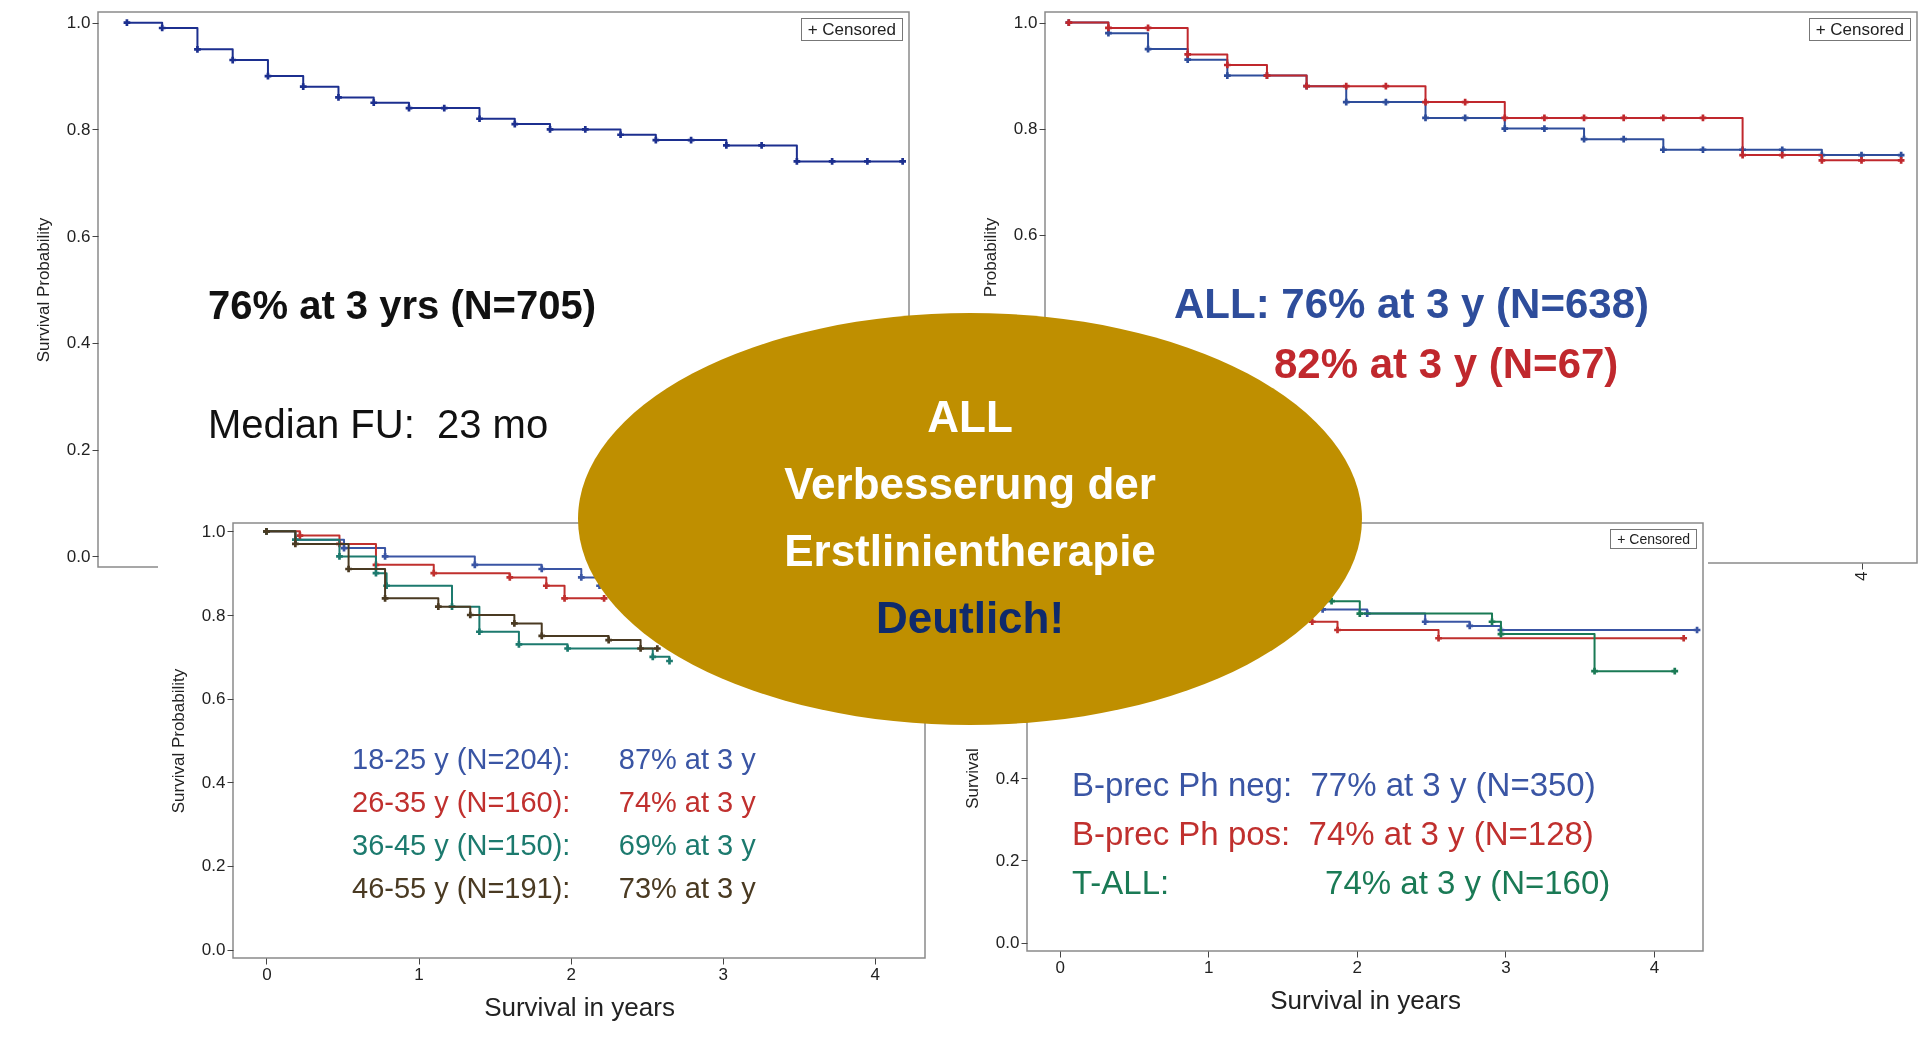 This screenshot has width=1921, height=1038. Describe the element at coordinates (554, 845) in the screenshot. I see `text: 36-45 y (N=150): 69% at 3 y` at that location.